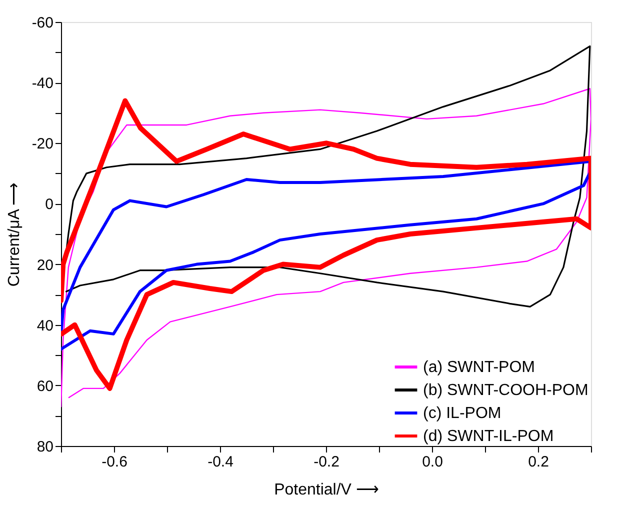 The width and height of the screenshot is (637, 508). What do you see at coordinates (115, 462) in the screenshot?
I see `x-tick-label: -0.6` at bounding box center [115, 462].